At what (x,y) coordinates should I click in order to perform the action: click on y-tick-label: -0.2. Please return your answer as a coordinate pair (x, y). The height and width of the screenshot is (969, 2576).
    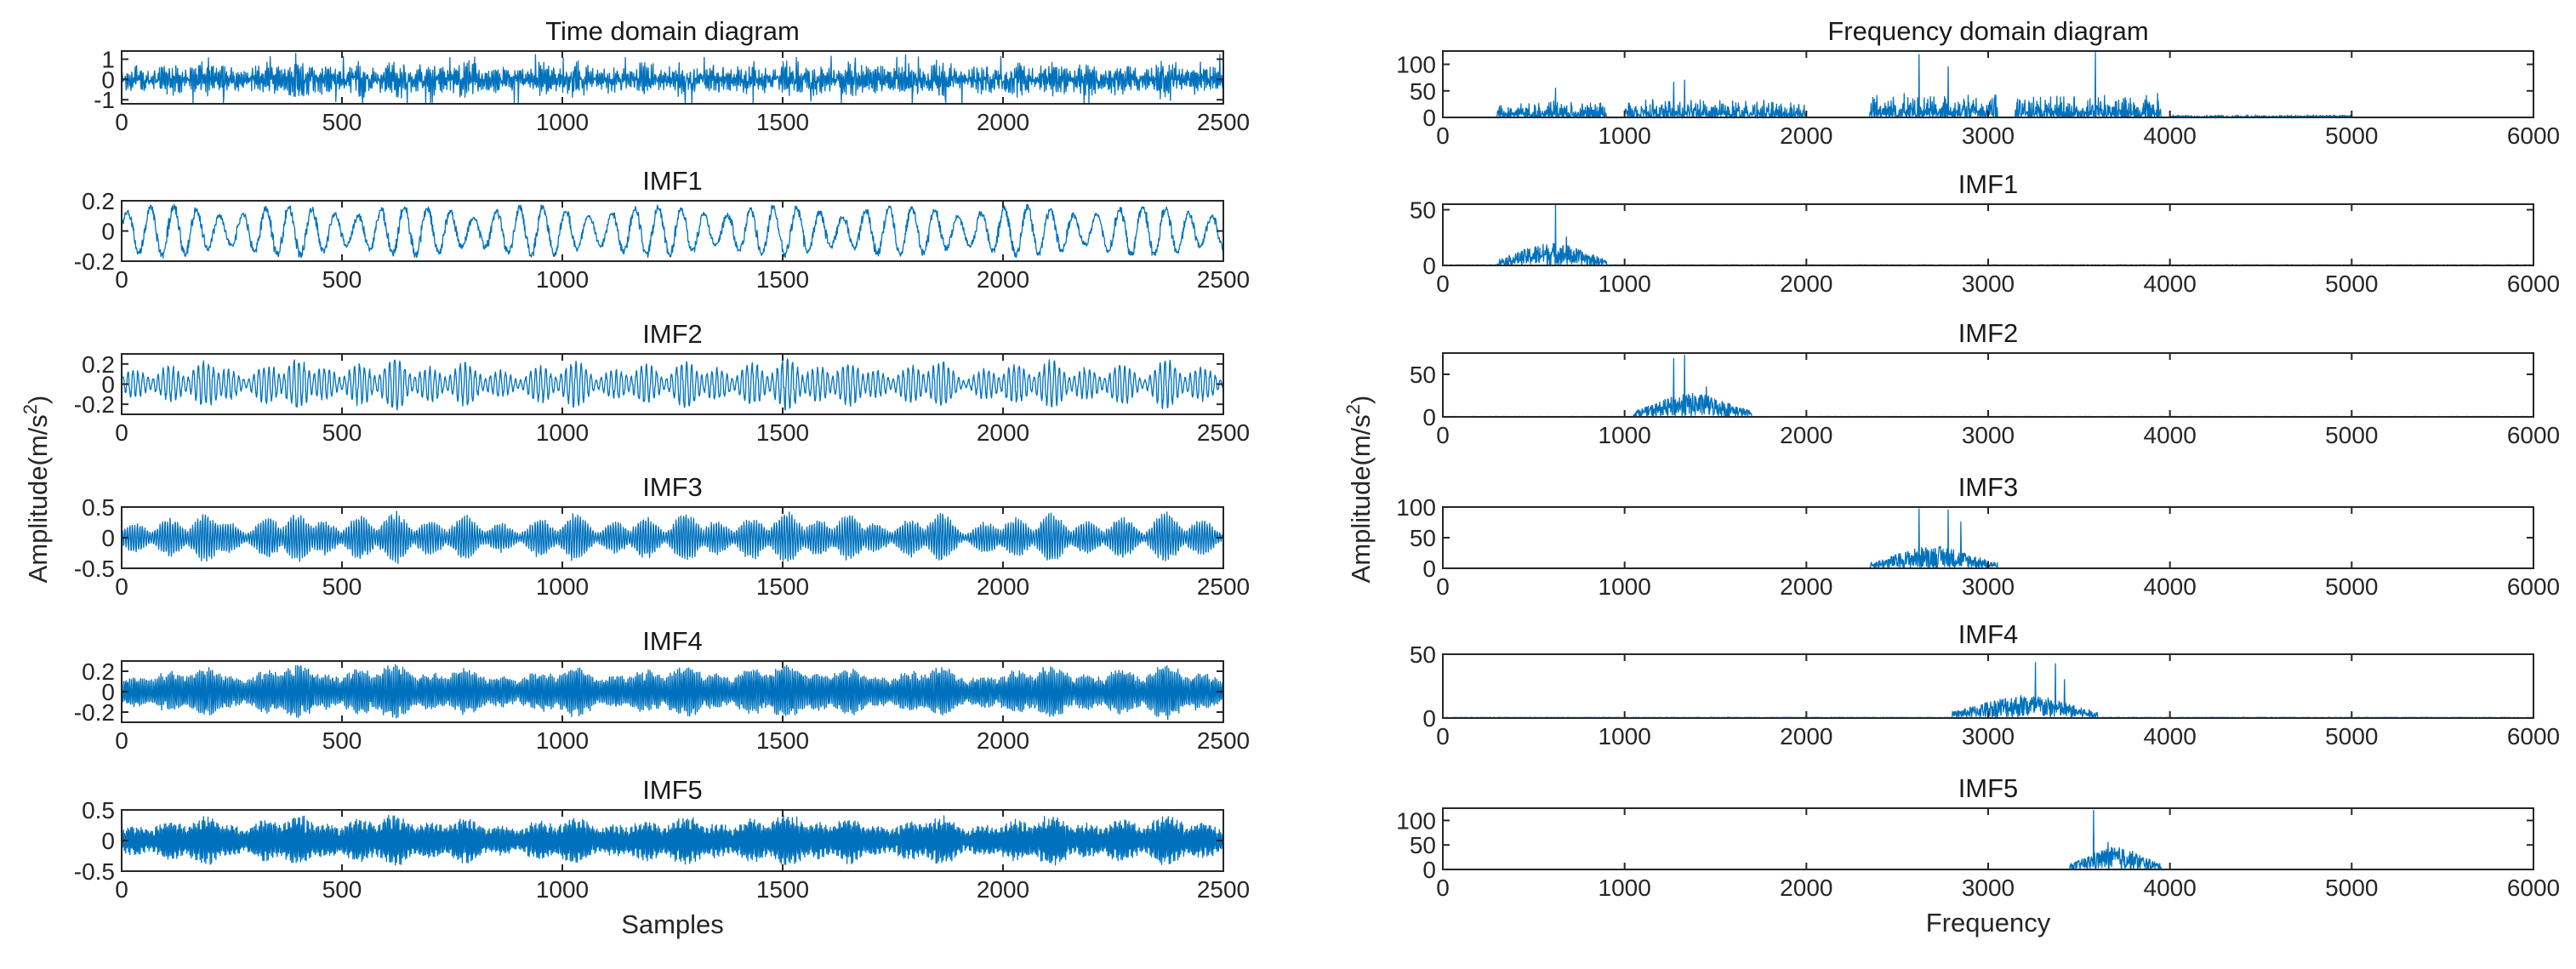
    Looking at the image, I should click on (94, 713).